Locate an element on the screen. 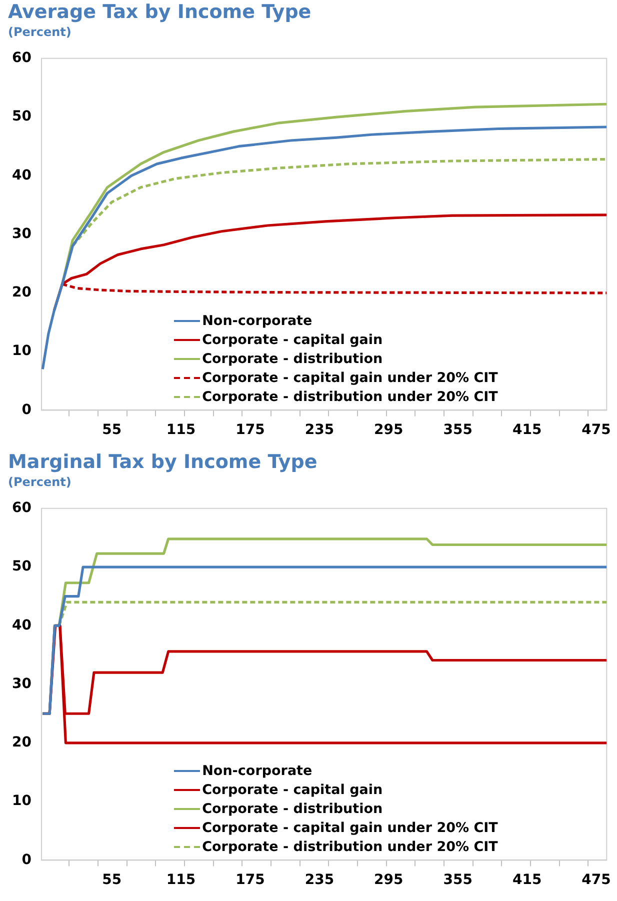 This screenshot has height=901, width=617. chart-title: Average Tax by Income Type is located at coordinates (159, 12).